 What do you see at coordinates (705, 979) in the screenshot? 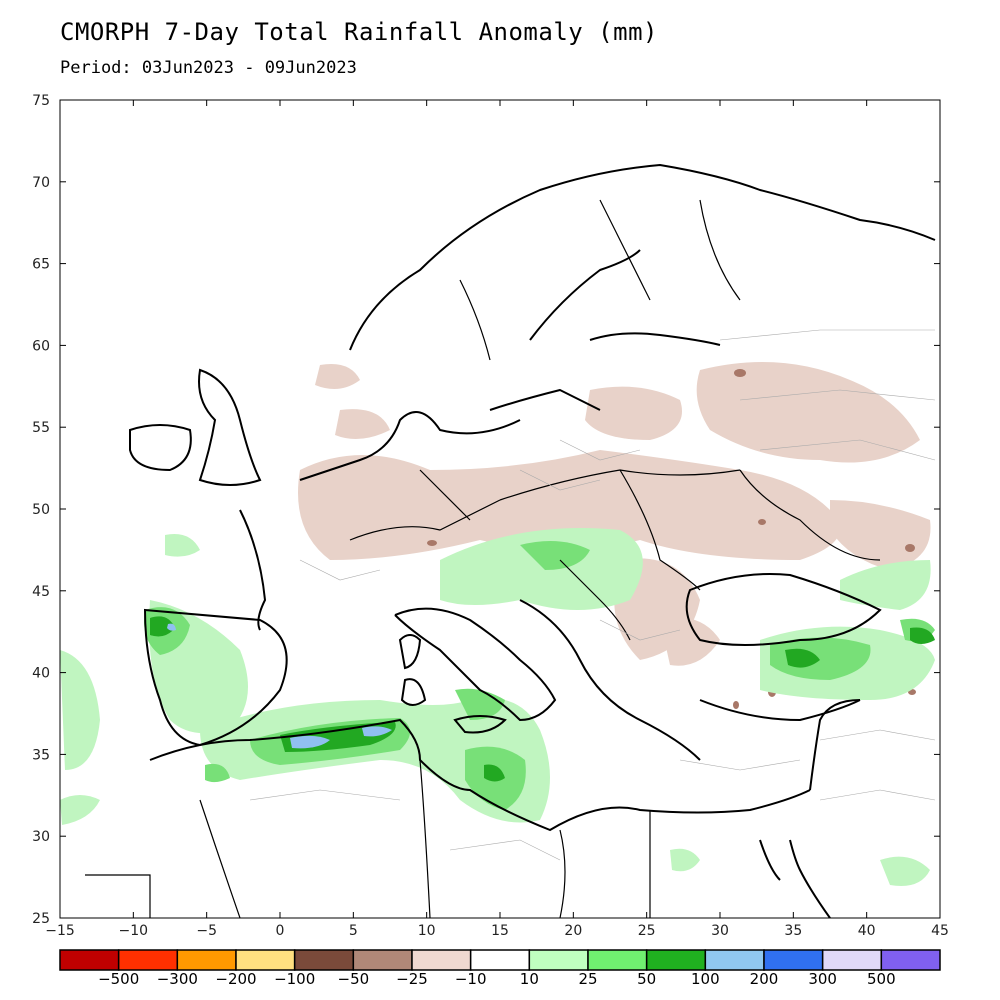
I see `legend-label: 100` at bounding box center [705, 979].